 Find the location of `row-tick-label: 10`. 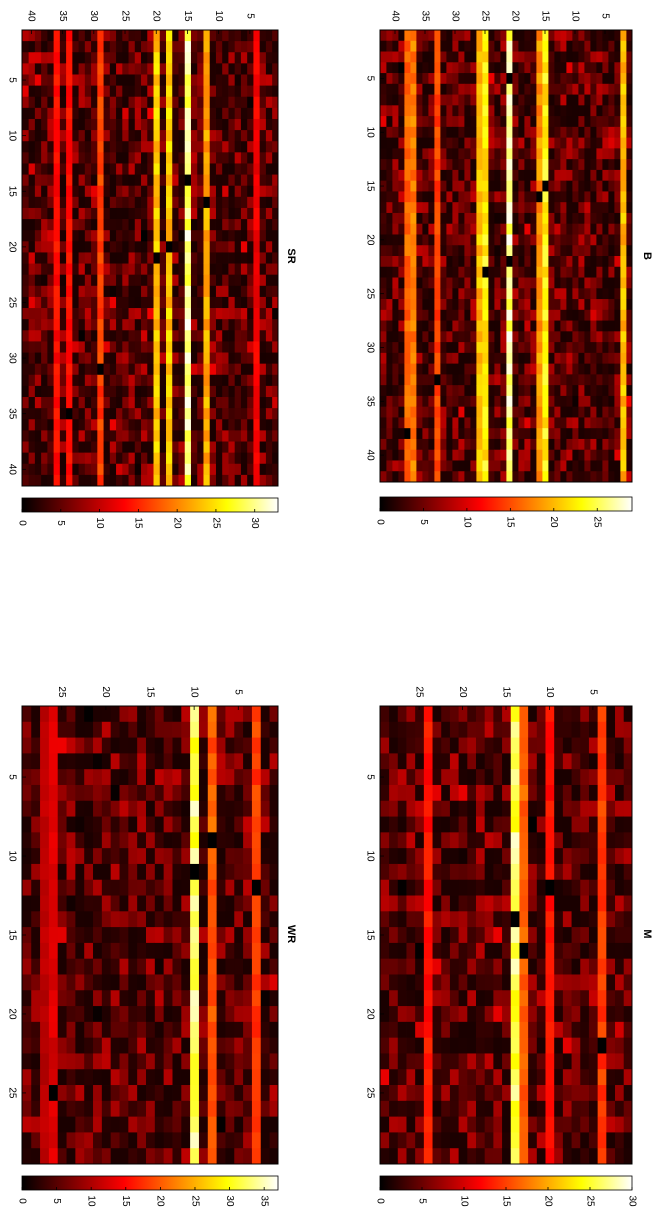

row-tick-label: 10 is located at coordinates (11, 136).